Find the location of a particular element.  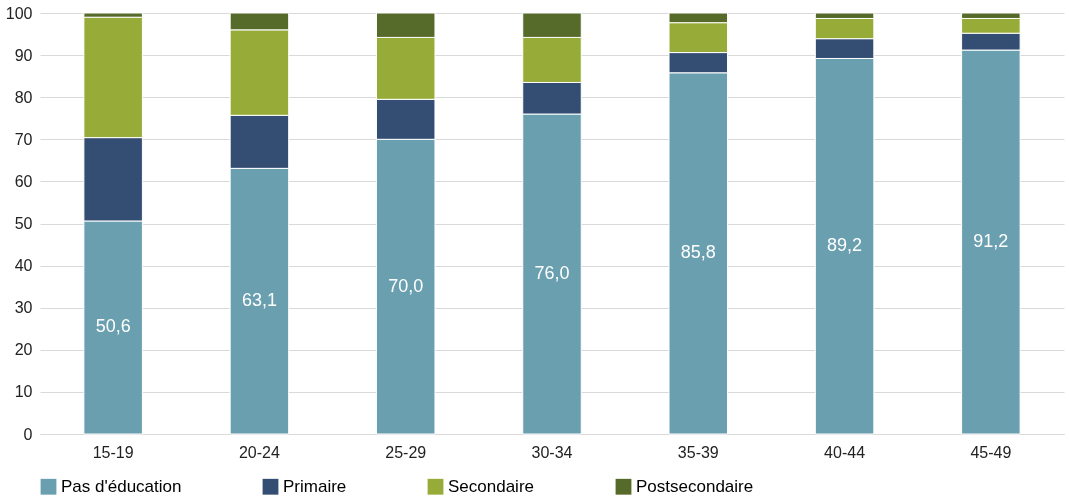

y-tick-label: 20 is located at coordinates (23, 350).